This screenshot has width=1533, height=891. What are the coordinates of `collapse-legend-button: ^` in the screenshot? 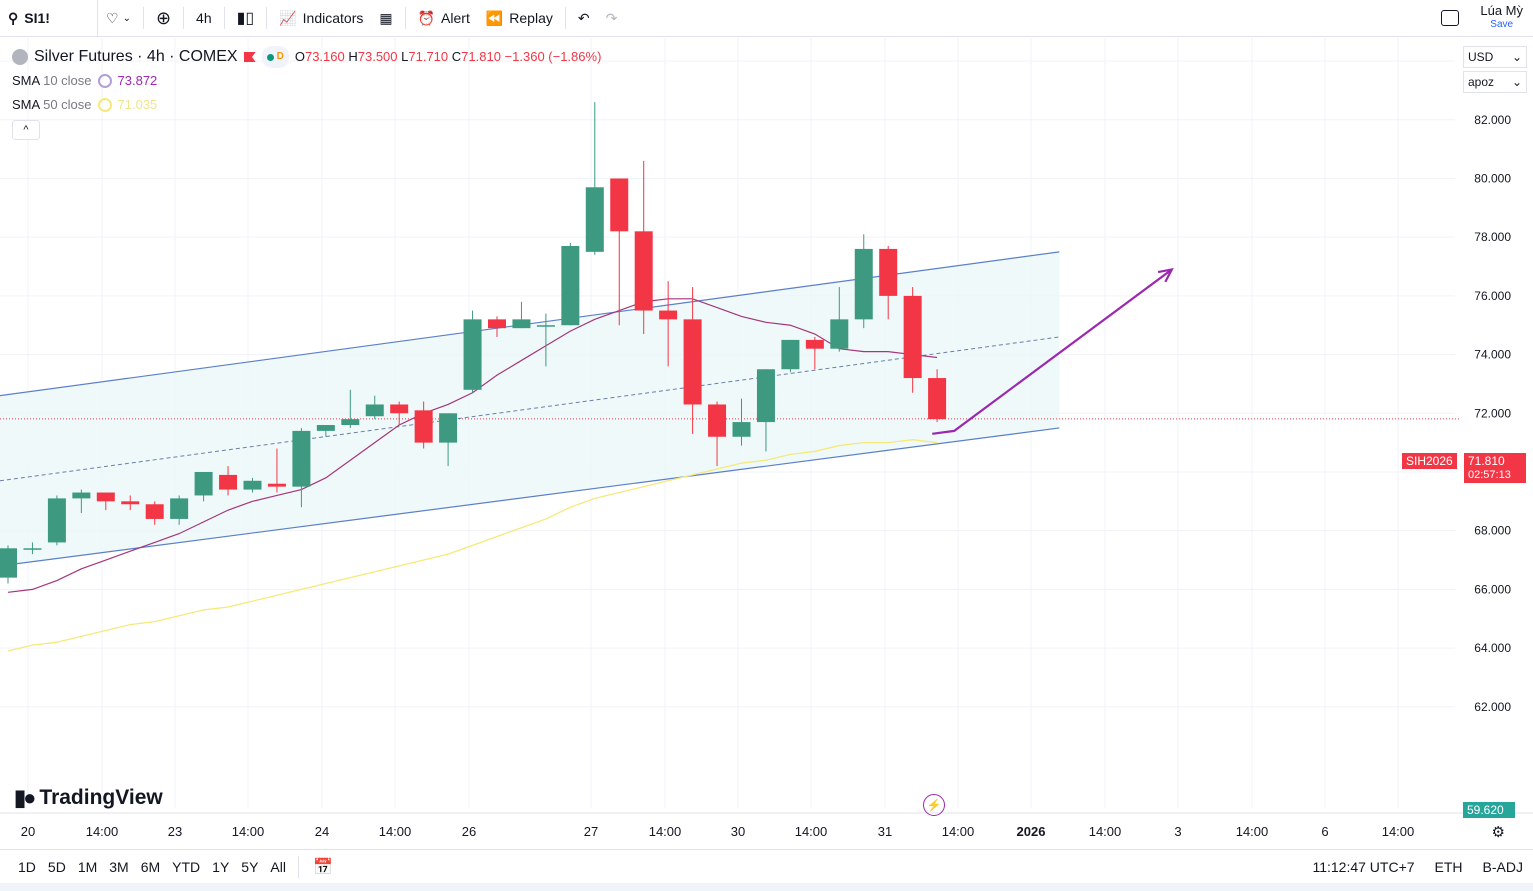 It's located at (26, 130).